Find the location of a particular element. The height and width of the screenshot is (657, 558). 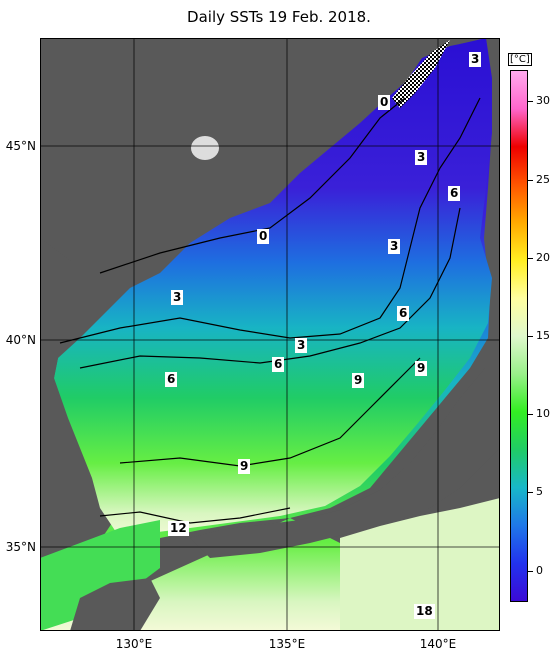

colorbar-tick-label: 15 is located at coordinates (543, 335).